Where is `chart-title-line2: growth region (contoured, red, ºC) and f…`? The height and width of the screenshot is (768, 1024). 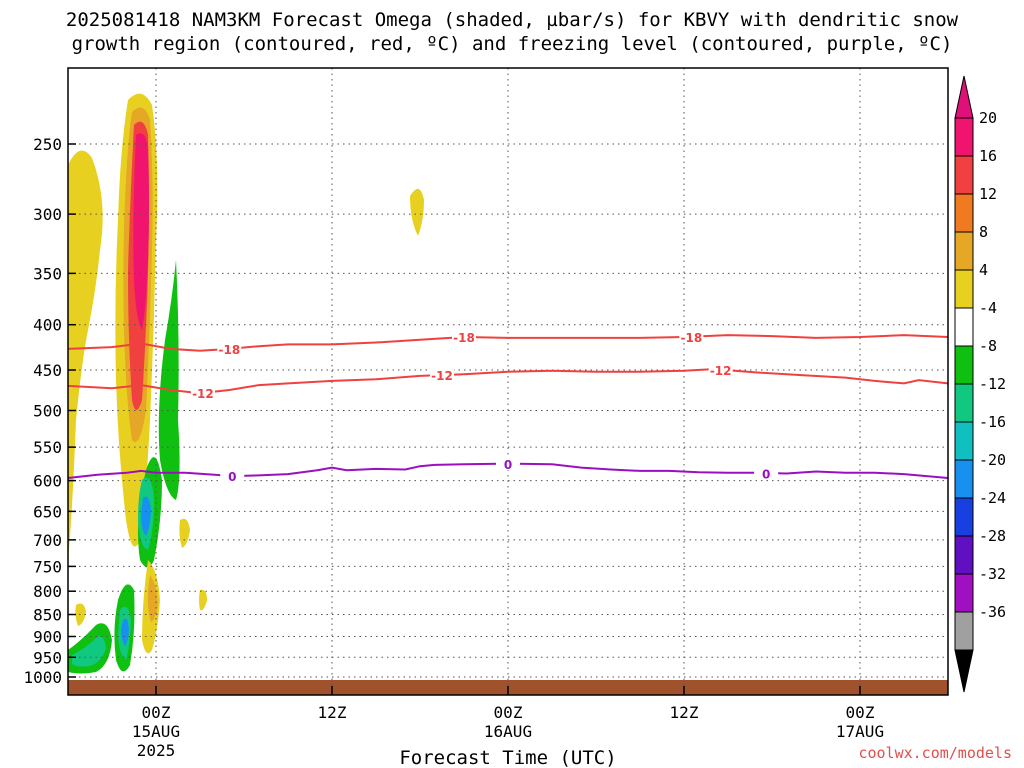
chart-title-line2: growth region (contoured, red, ºC) and f… is located at coordinates (512, 44).